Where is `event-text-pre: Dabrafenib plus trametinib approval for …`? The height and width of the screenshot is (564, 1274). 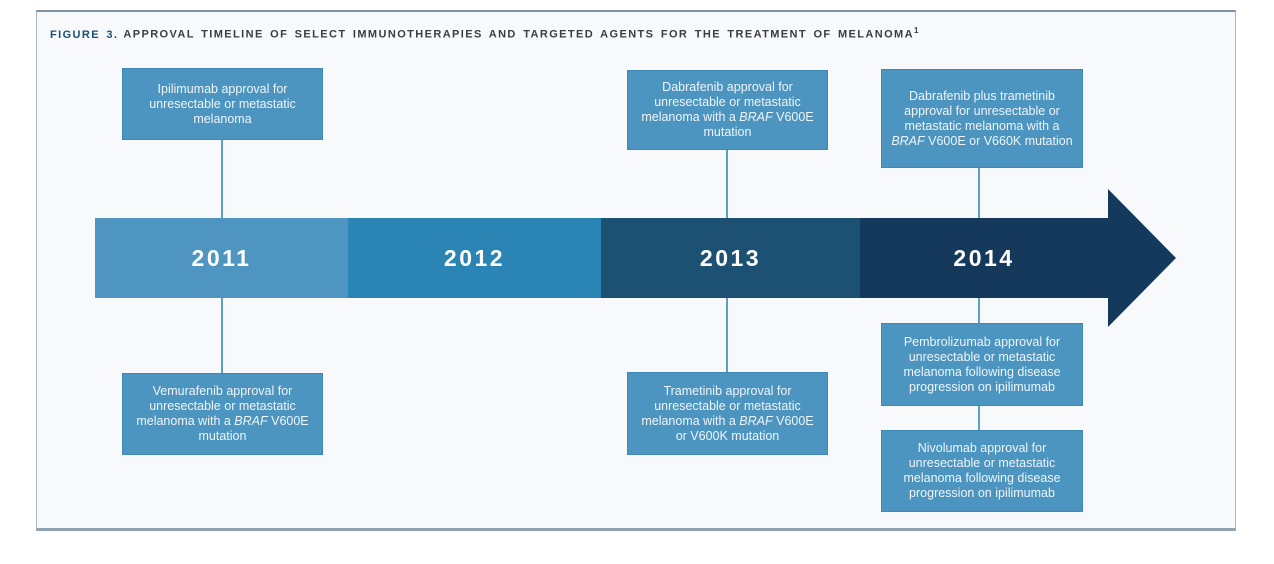
event-text-pre: Dabrafenib plus trametinib approval for … is located at coordinates (982, 110).